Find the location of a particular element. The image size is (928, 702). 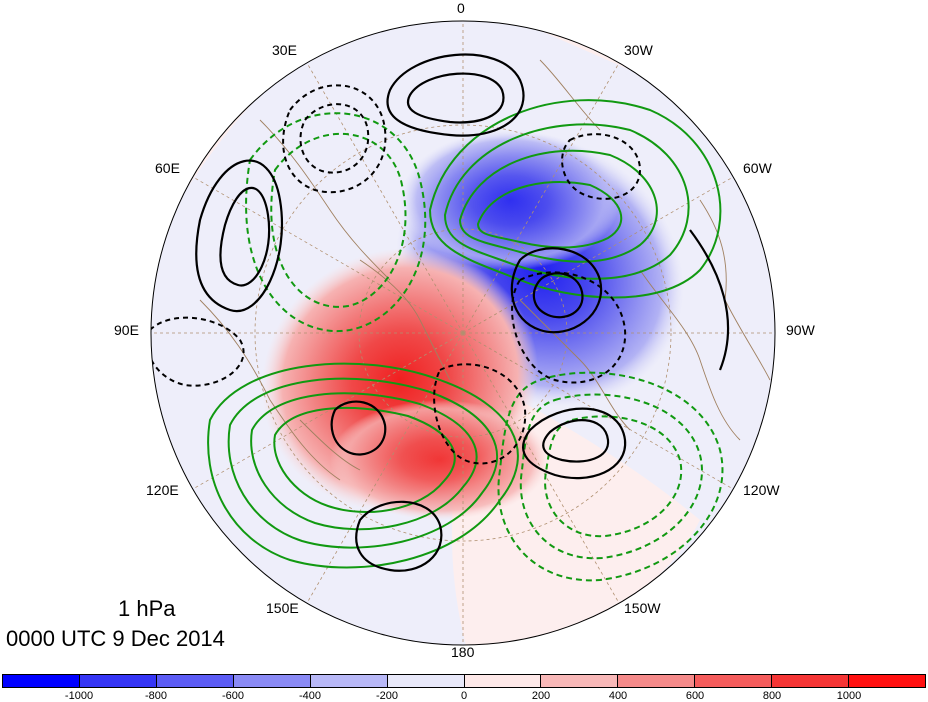

lon-label-150e: 150E is located at coordinates (282, 608).